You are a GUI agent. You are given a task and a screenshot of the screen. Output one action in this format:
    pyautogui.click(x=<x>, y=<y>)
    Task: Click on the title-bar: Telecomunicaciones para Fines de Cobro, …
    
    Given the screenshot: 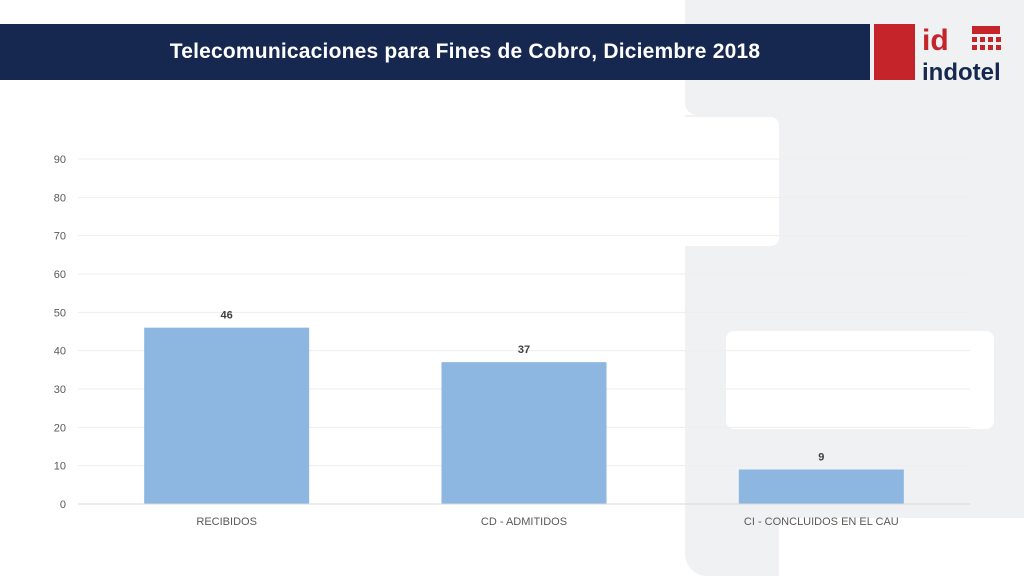 What is the action you would take?
    pyautogui.click(x=435, y=52)
    